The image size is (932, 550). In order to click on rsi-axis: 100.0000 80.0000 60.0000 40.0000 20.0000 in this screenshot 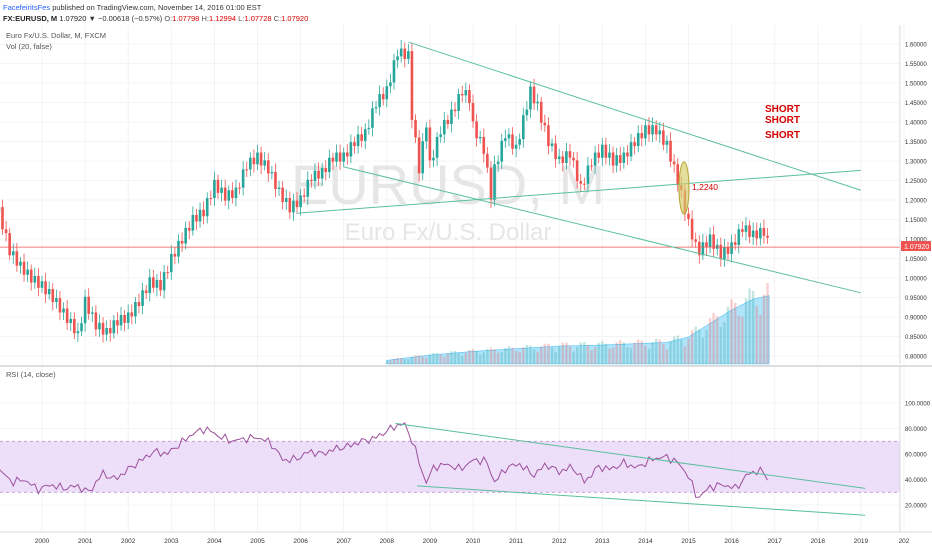, I will do `click(918, 456)`.